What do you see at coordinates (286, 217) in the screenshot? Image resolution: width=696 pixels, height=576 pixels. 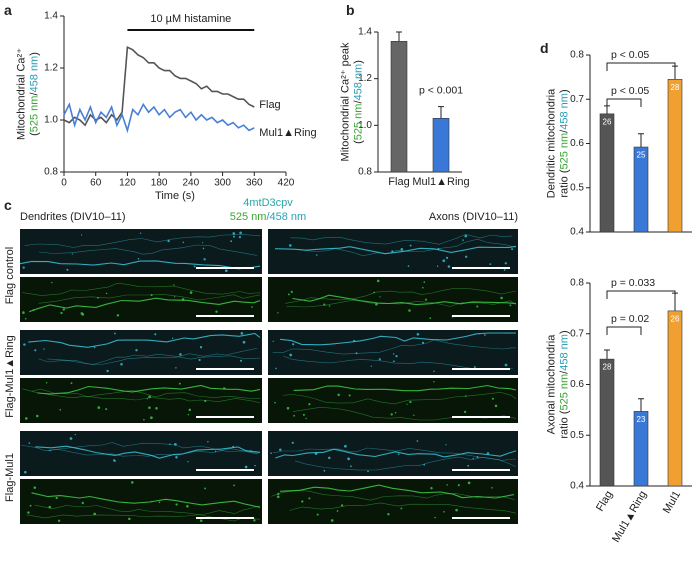 I see `channel: /458 nm` at bounding box center [286, 217].